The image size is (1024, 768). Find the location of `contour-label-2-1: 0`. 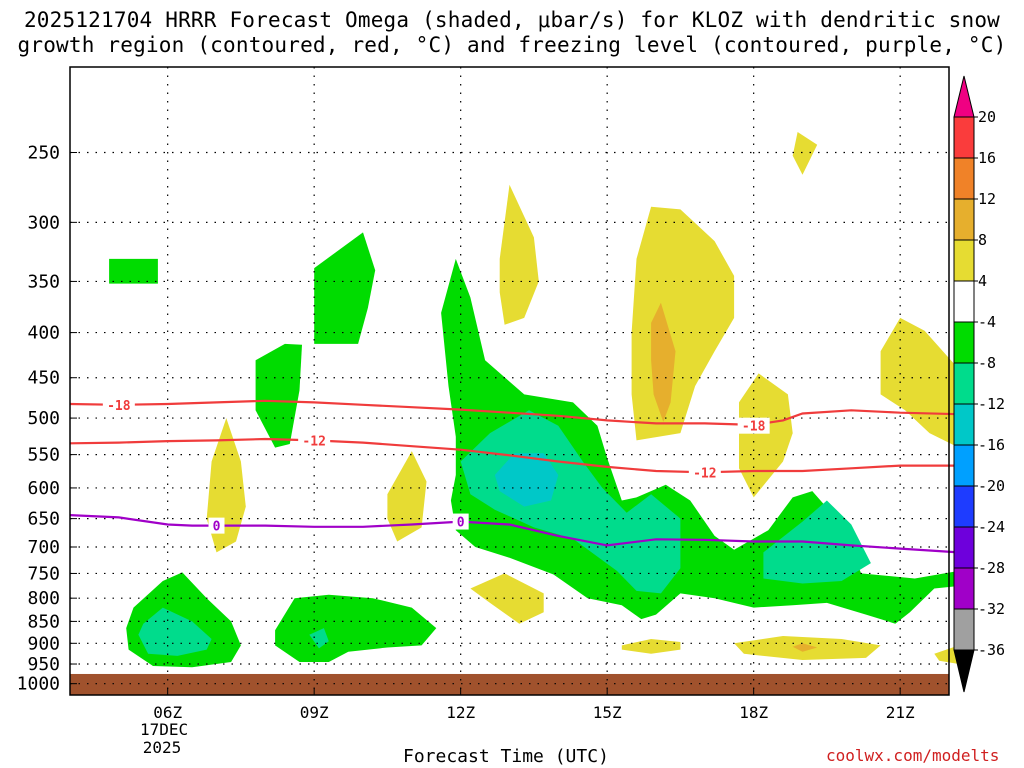

contour-label-2-1: 0 is located at coordinates (461, 523).